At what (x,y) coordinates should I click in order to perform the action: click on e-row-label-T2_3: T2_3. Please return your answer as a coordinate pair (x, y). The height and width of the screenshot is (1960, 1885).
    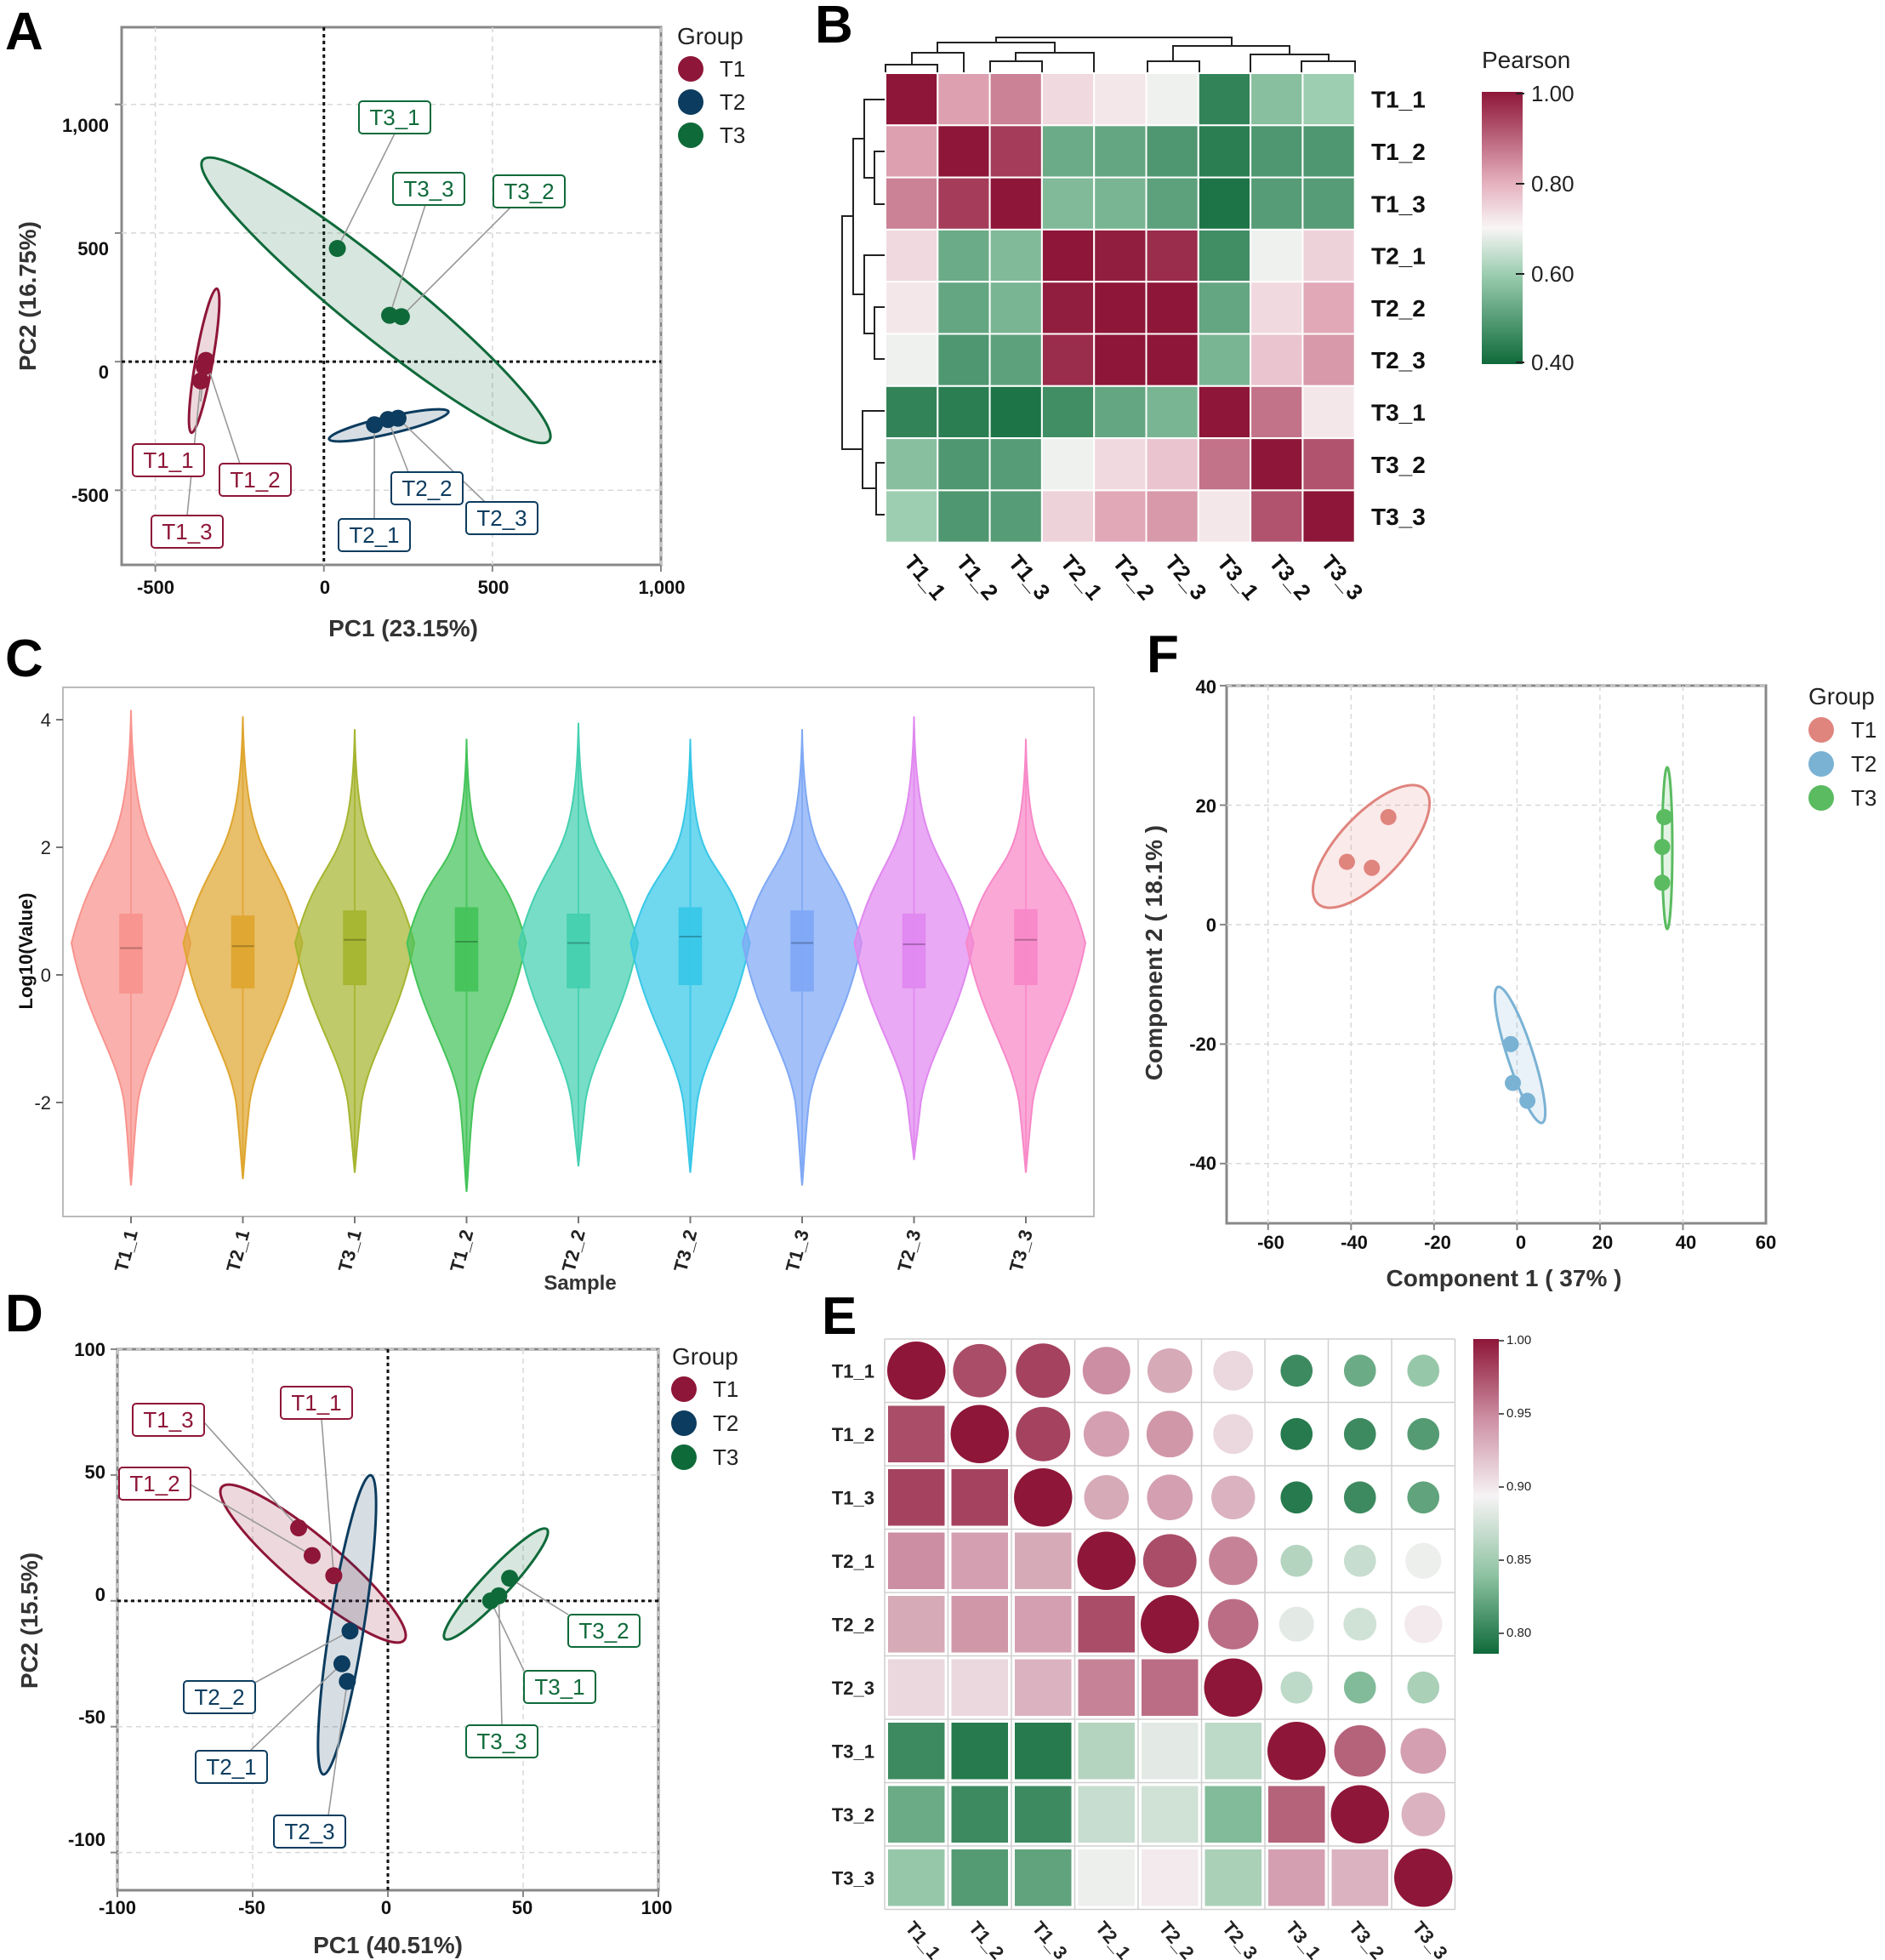
    Looking at the image, I should click on (853, 1689).